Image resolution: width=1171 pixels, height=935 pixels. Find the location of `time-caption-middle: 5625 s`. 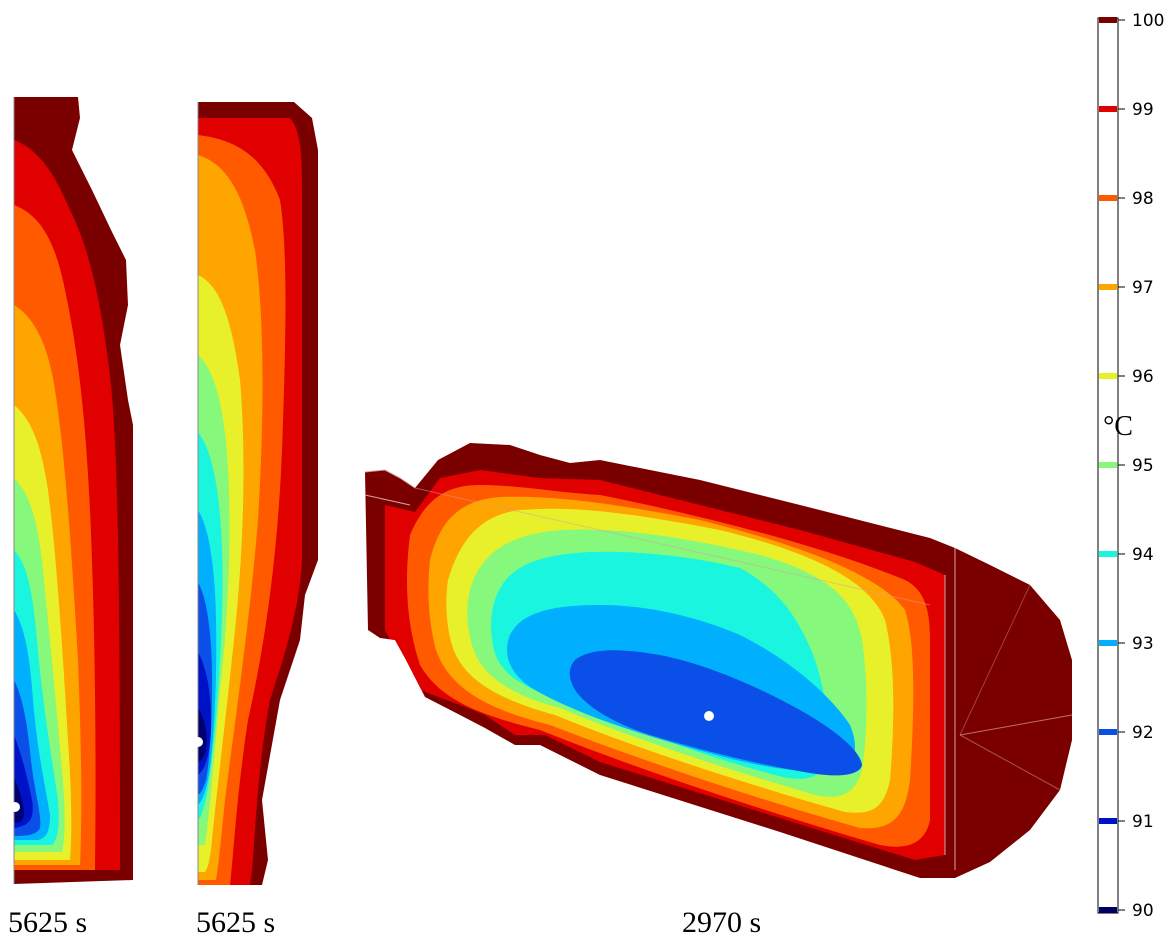

time-caption-middle: 5625 s is located at coordinates (235, 920).